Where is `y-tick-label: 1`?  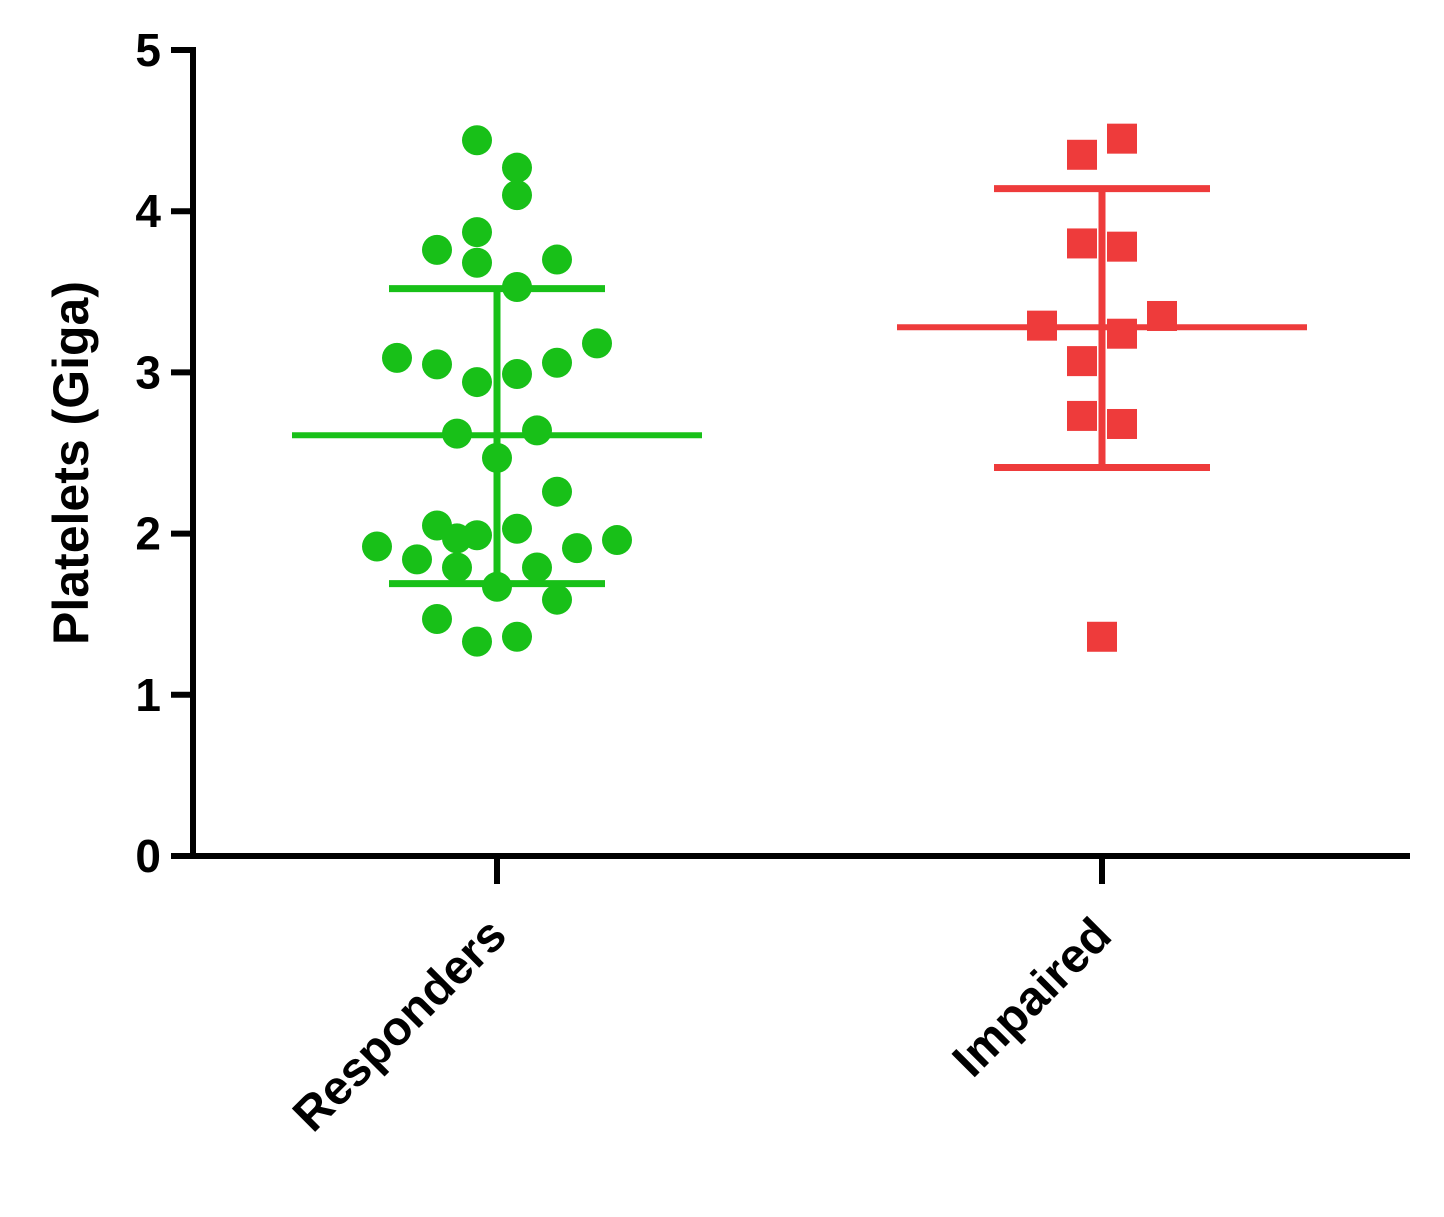
y-tick-label: 1 is located at coordinates (148, 695).